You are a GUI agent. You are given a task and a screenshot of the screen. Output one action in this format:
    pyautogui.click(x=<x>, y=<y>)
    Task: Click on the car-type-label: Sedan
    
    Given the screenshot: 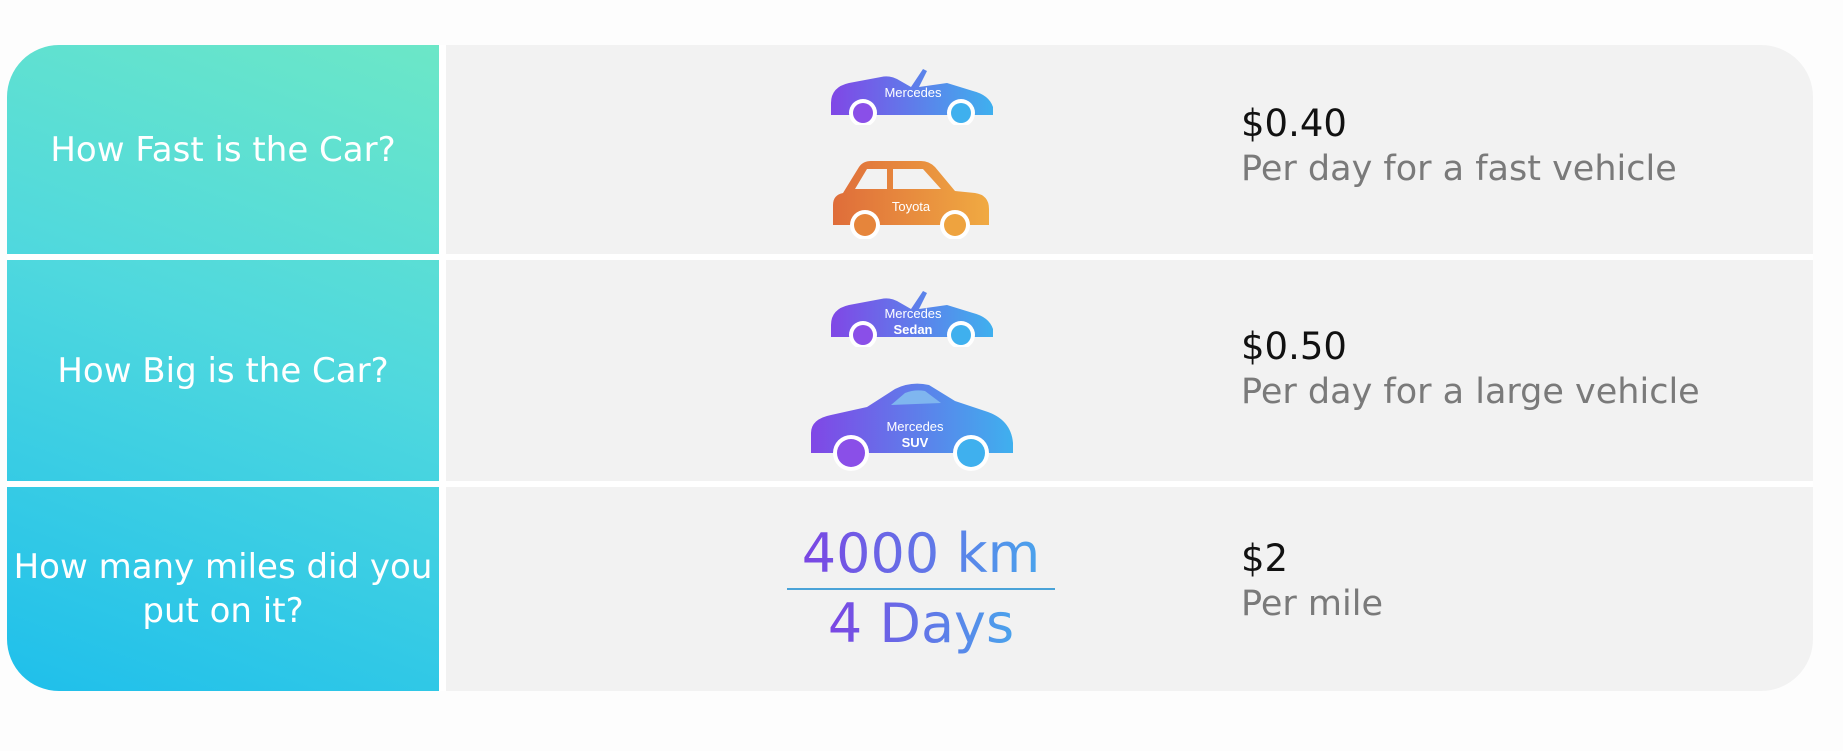 What is the action you would take?
    pyautogui.click(x=912, y=329)
    